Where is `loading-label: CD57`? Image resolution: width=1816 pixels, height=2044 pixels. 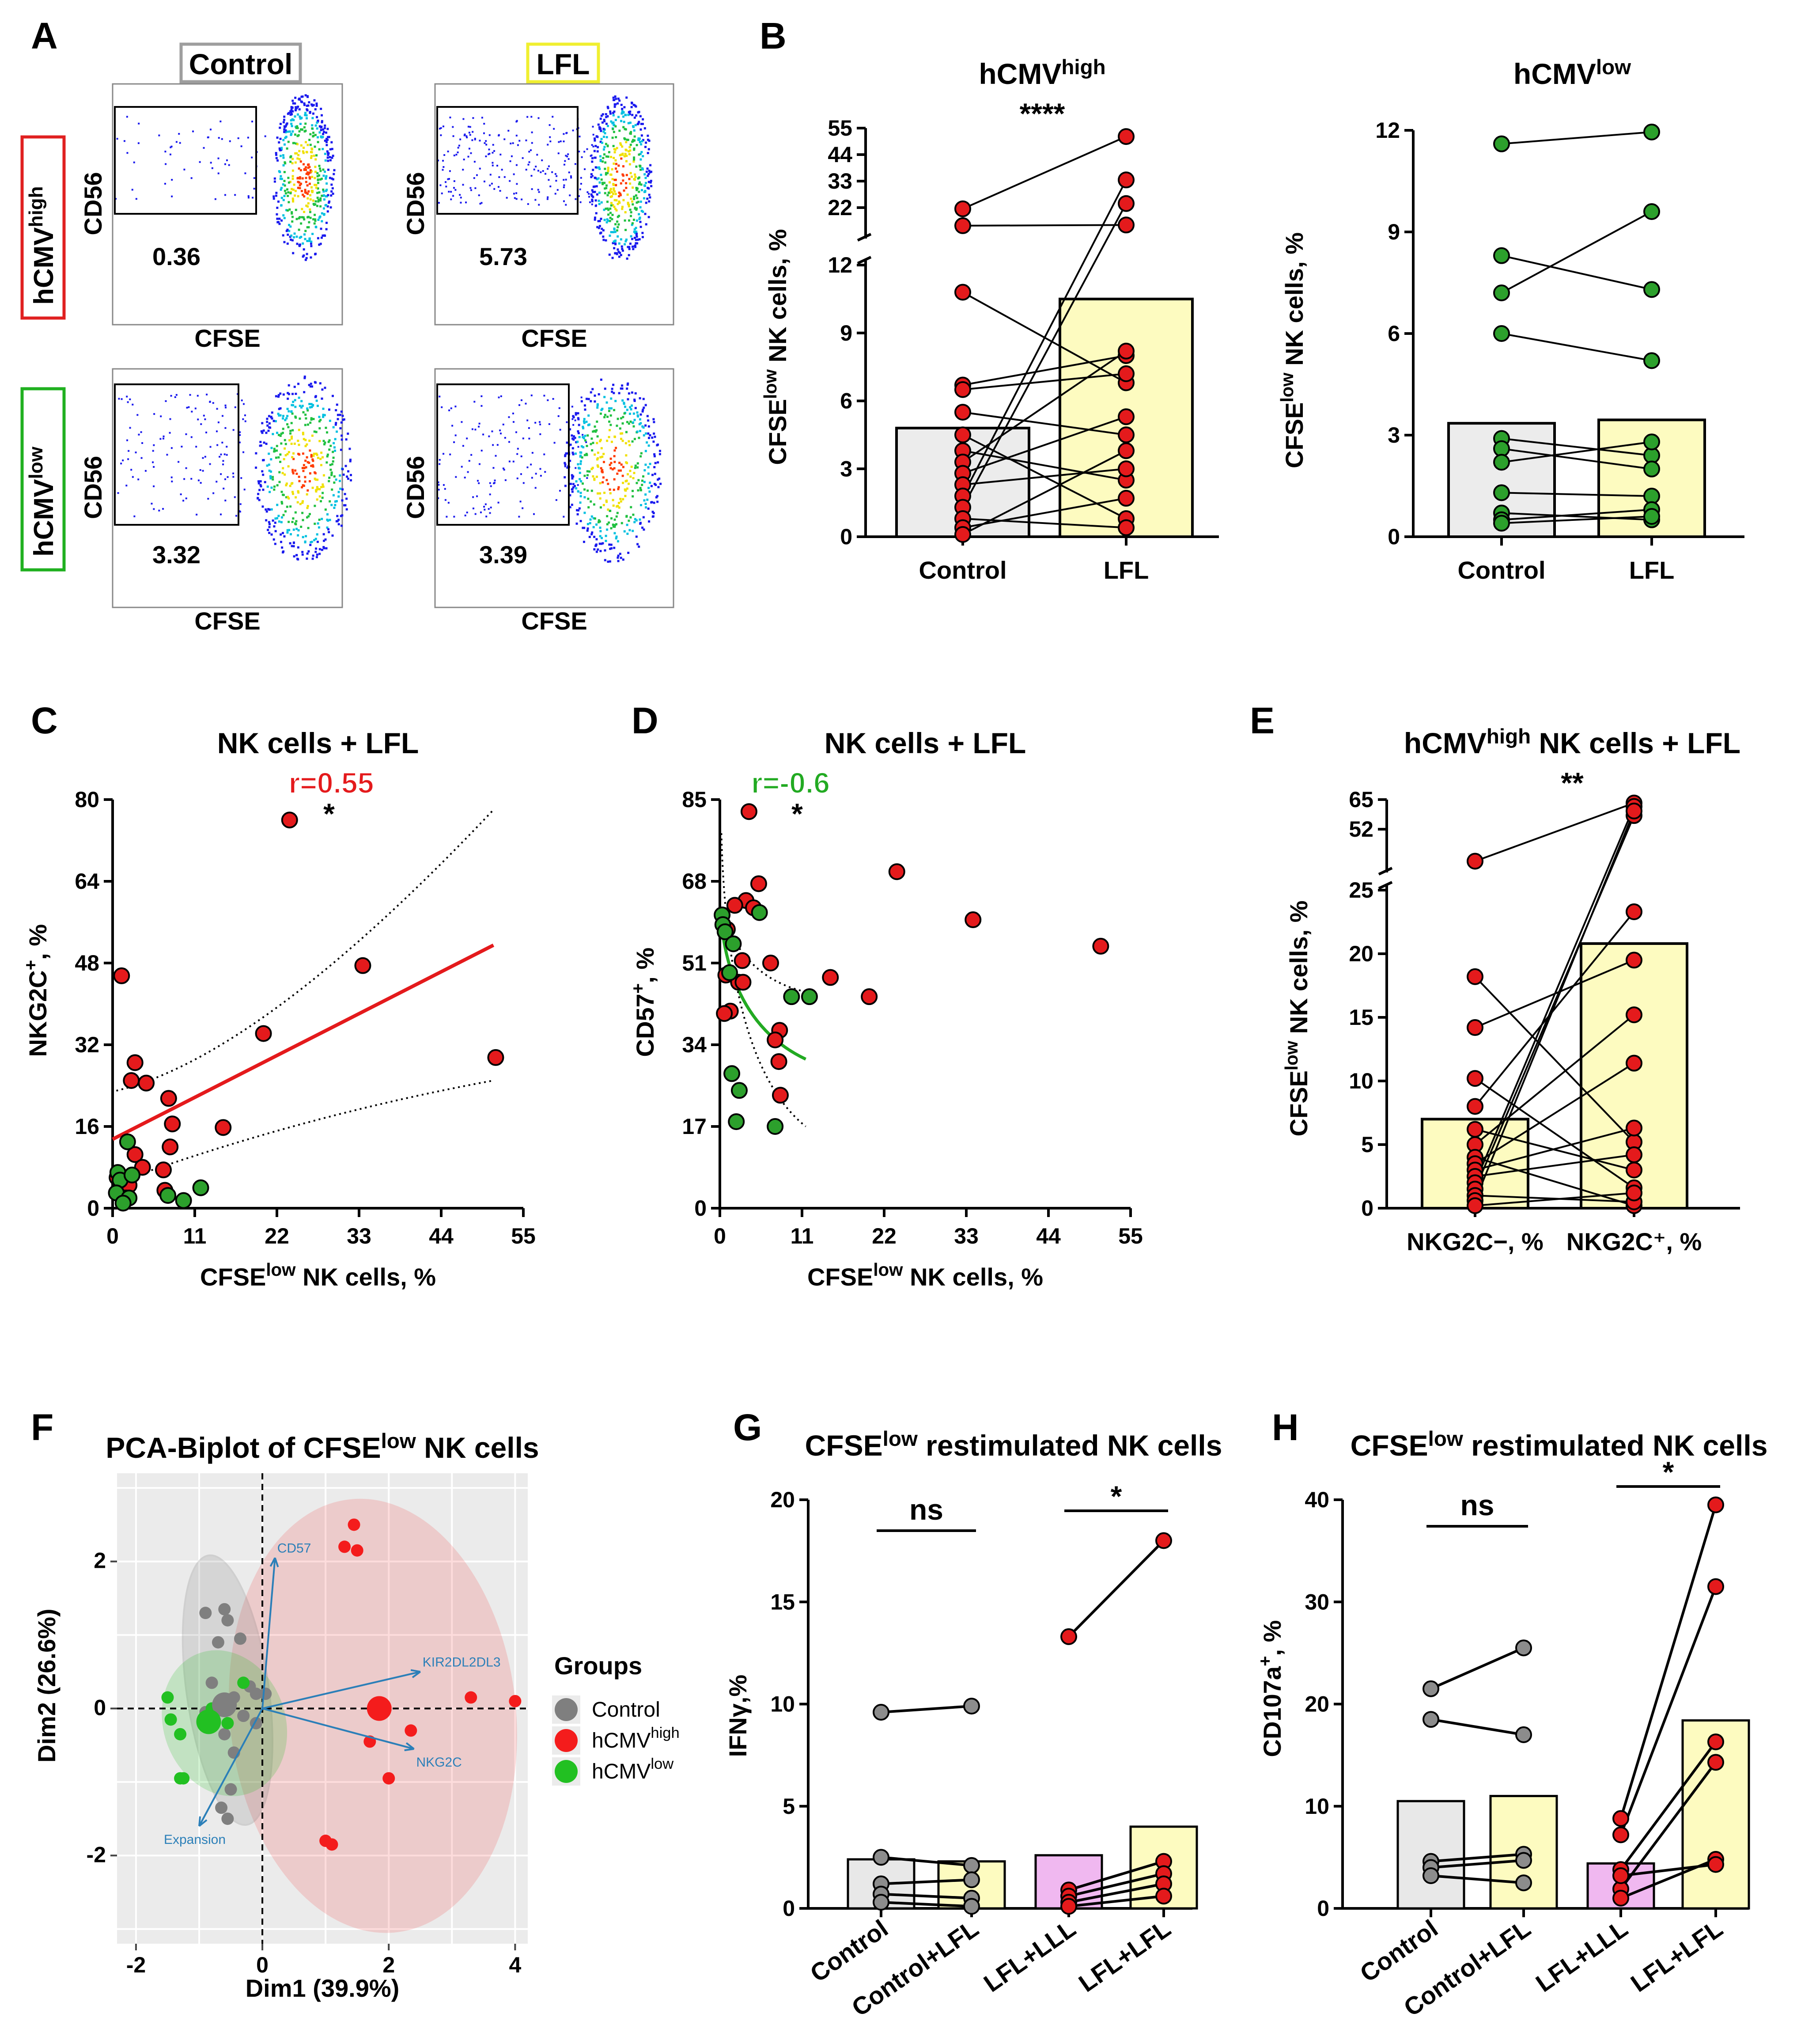 loading-label: CD57 is located at coordinates (294, 1548).